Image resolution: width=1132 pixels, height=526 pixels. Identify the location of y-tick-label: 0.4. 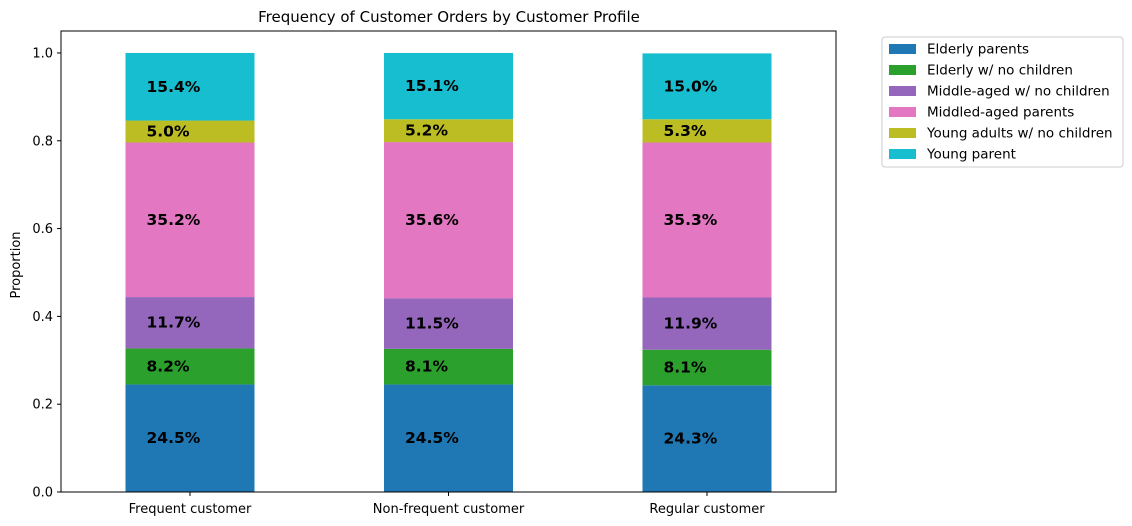
(42, 317).